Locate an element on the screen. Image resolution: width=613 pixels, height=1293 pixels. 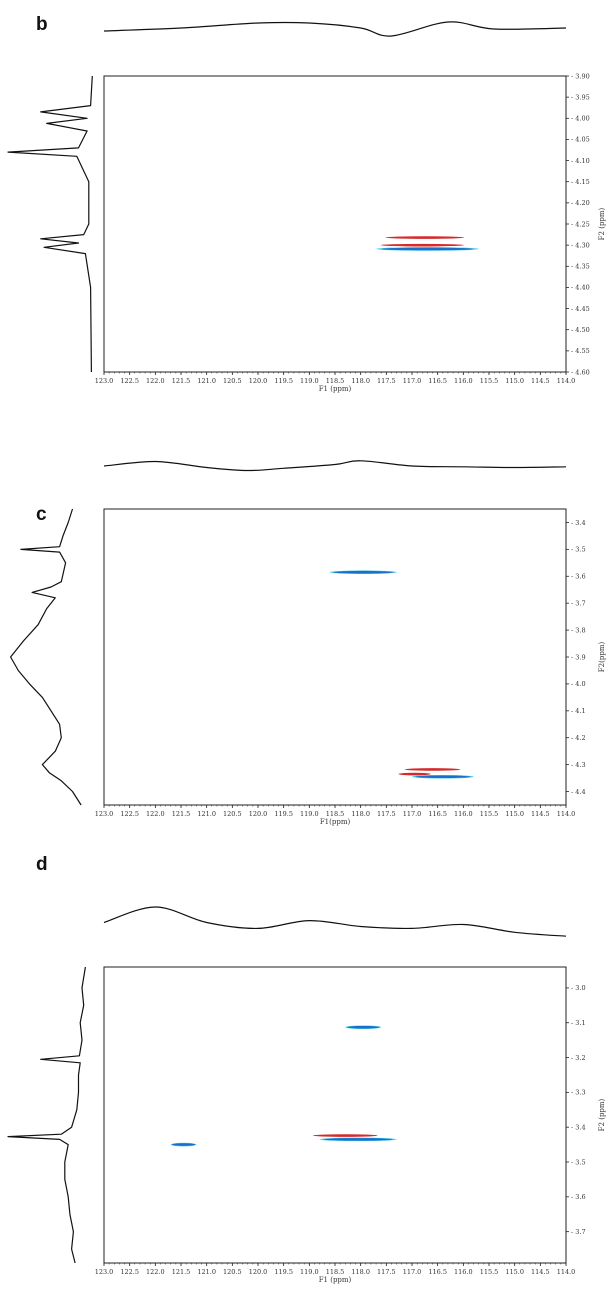
x-tick-label: 117.5 is located at coordinates (386, 814).